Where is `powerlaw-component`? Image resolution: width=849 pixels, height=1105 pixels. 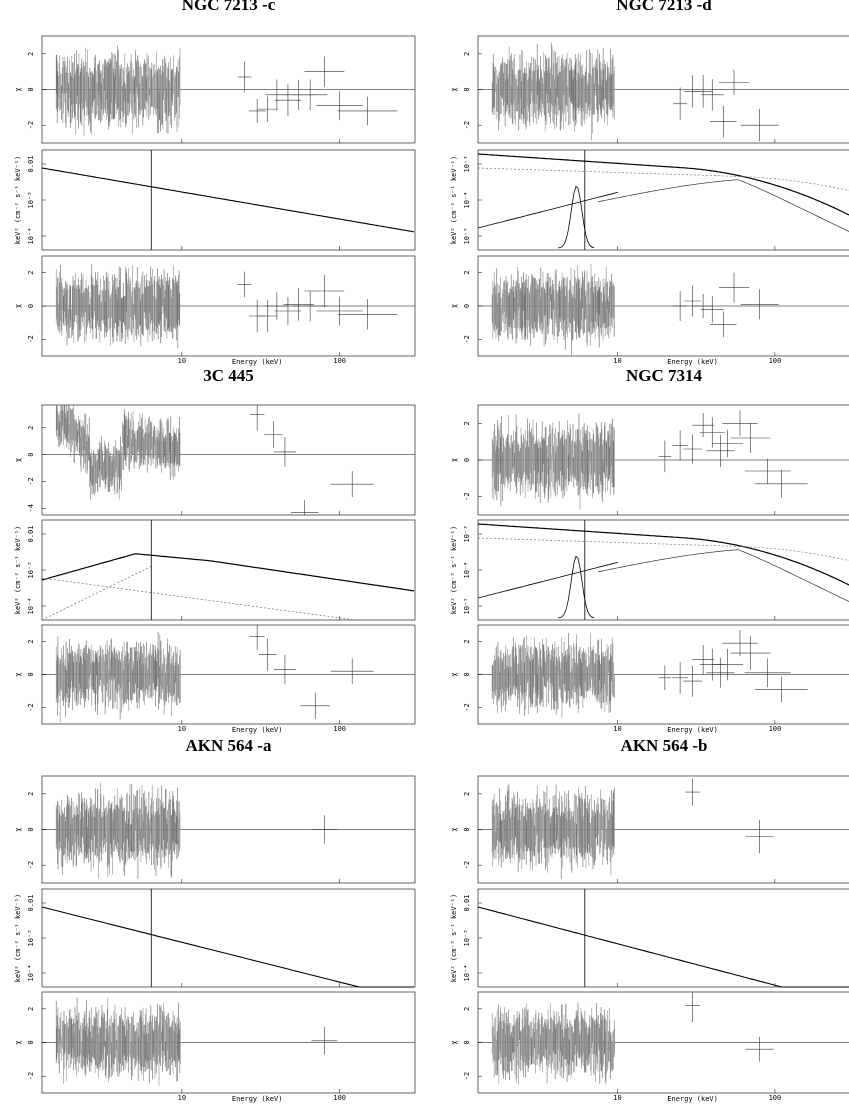 powerlaw-component is located at coordinates (663, 179).